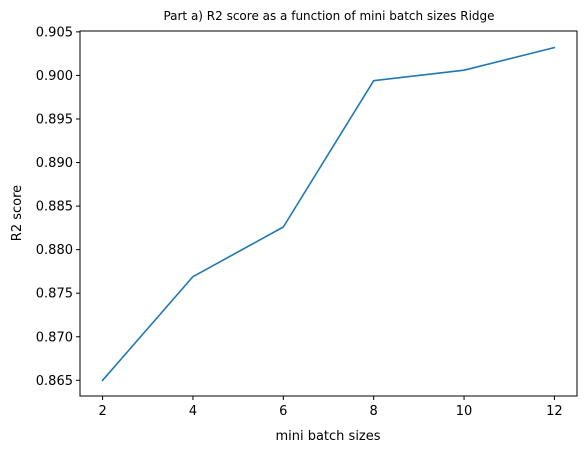  I want to click on x-tick-label: 4, so click(193, 411).